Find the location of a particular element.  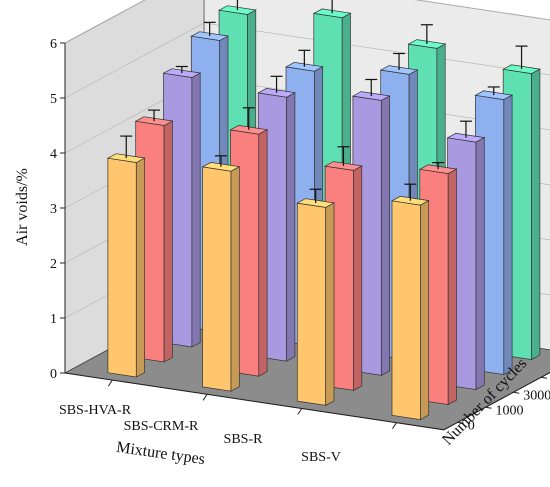

z-tick-label: 1000 is located at coordinates (510, 410).